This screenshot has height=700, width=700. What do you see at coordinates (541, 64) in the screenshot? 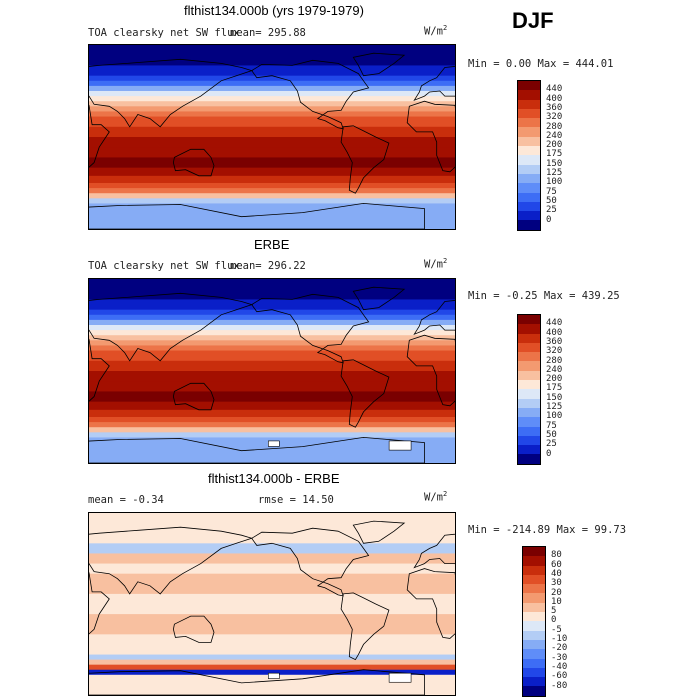
I see `panel1-minmax: Min = 0.00 Max = 444.01` at bounding box center [541, 64].